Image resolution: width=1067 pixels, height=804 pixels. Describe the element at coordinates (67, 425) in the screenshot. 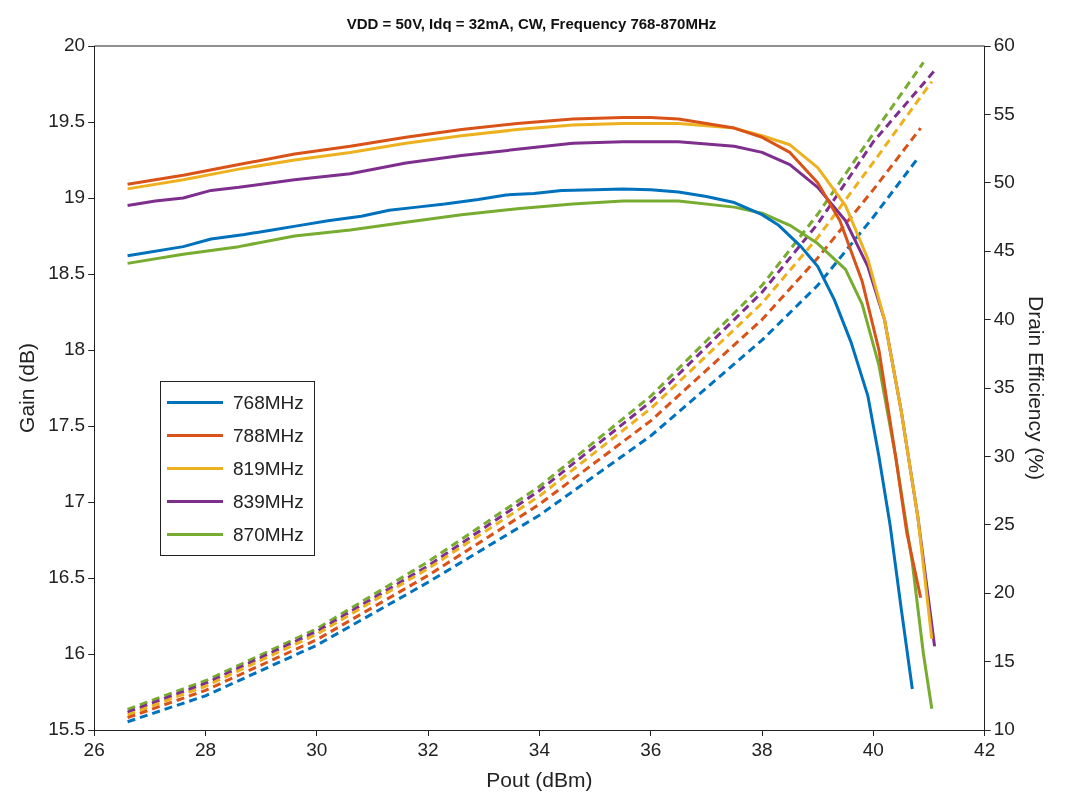

I see `y-tick-label: 17.5` at that location.